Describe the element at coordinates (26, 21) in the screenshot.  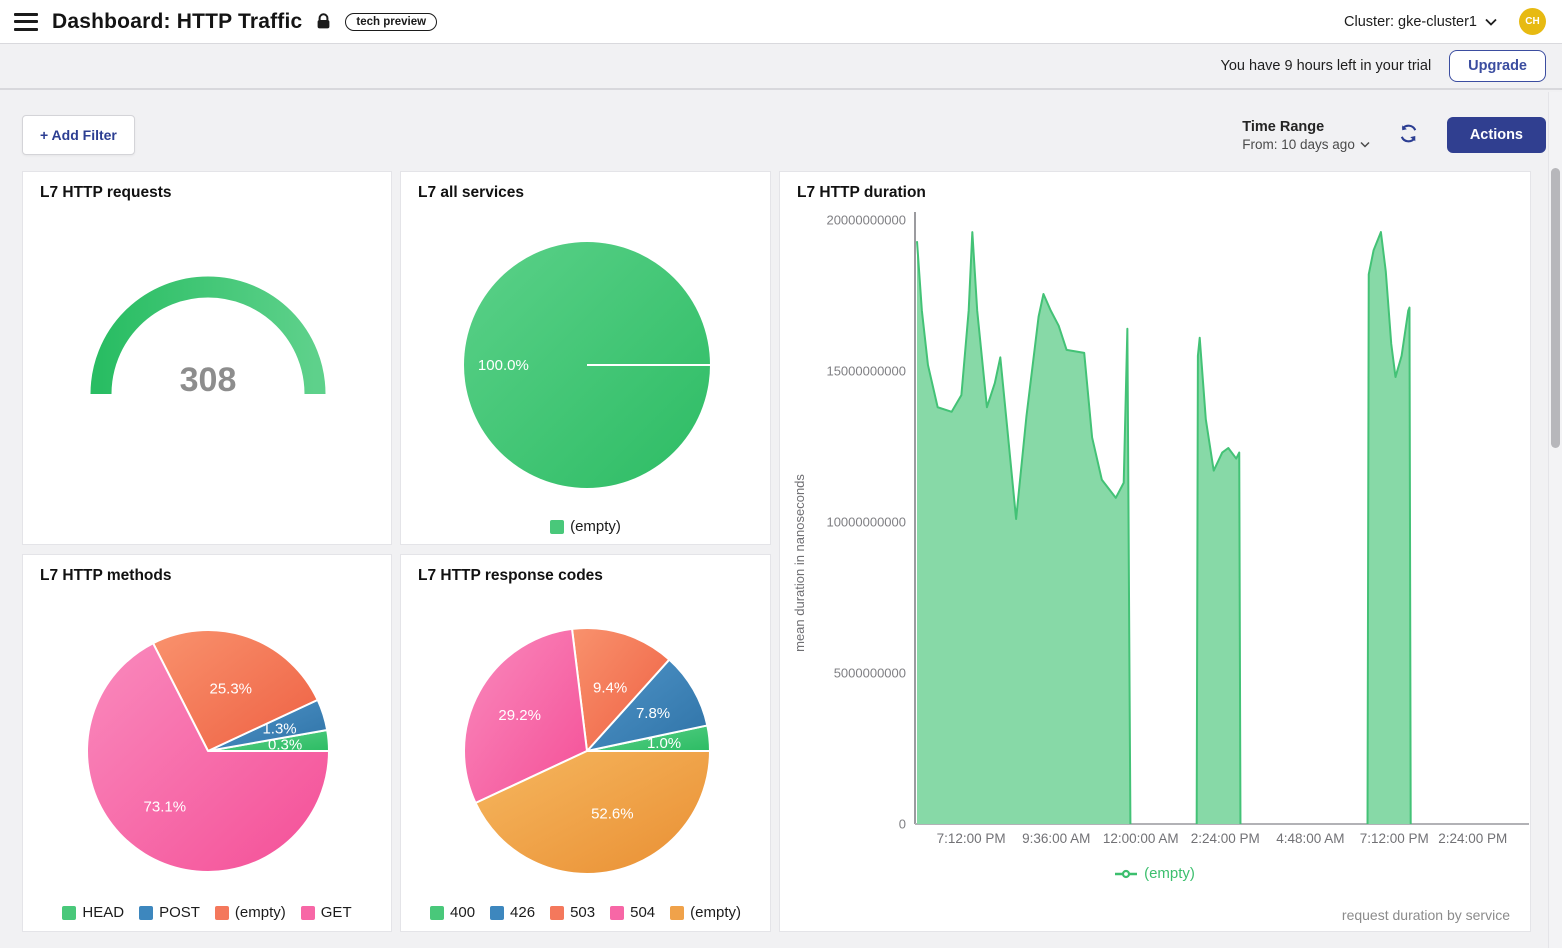
I see `hamburger-menu-icon` at that location.